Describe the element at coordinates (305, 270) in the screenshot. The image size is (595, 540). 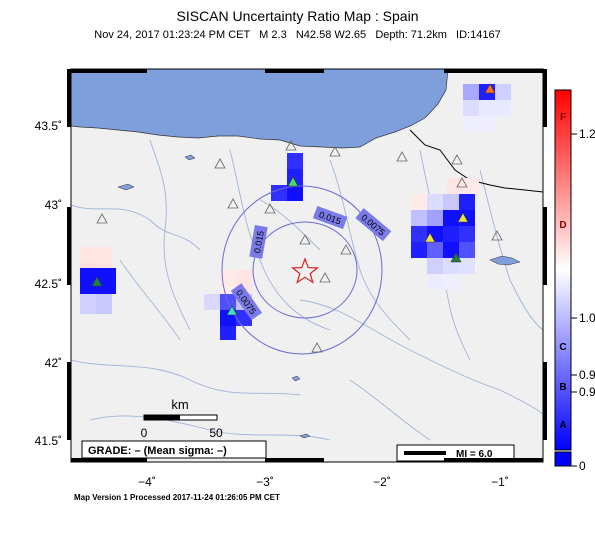
I see `epicenter-star-icon` at that location.